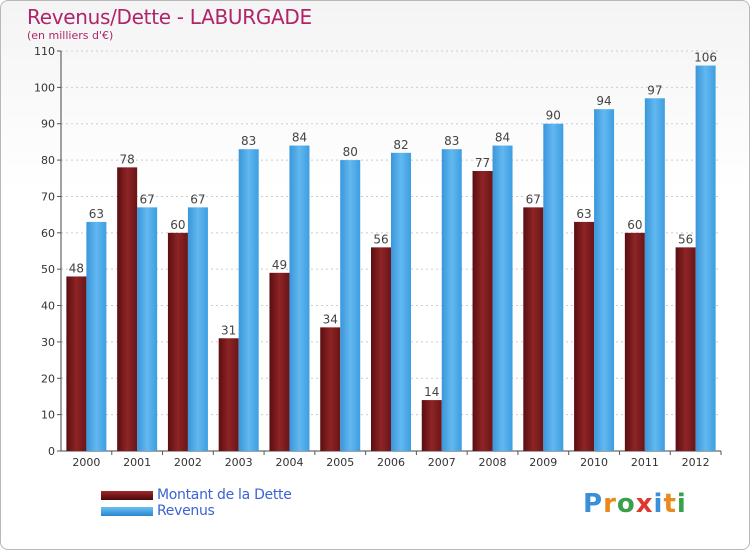 This screenshot has width=750, height=550. What do you see at coordinates (224, 495) in the screenshot?
I see `legend-label-dette: Montant de la Dette` at bounding box center [224, 495].